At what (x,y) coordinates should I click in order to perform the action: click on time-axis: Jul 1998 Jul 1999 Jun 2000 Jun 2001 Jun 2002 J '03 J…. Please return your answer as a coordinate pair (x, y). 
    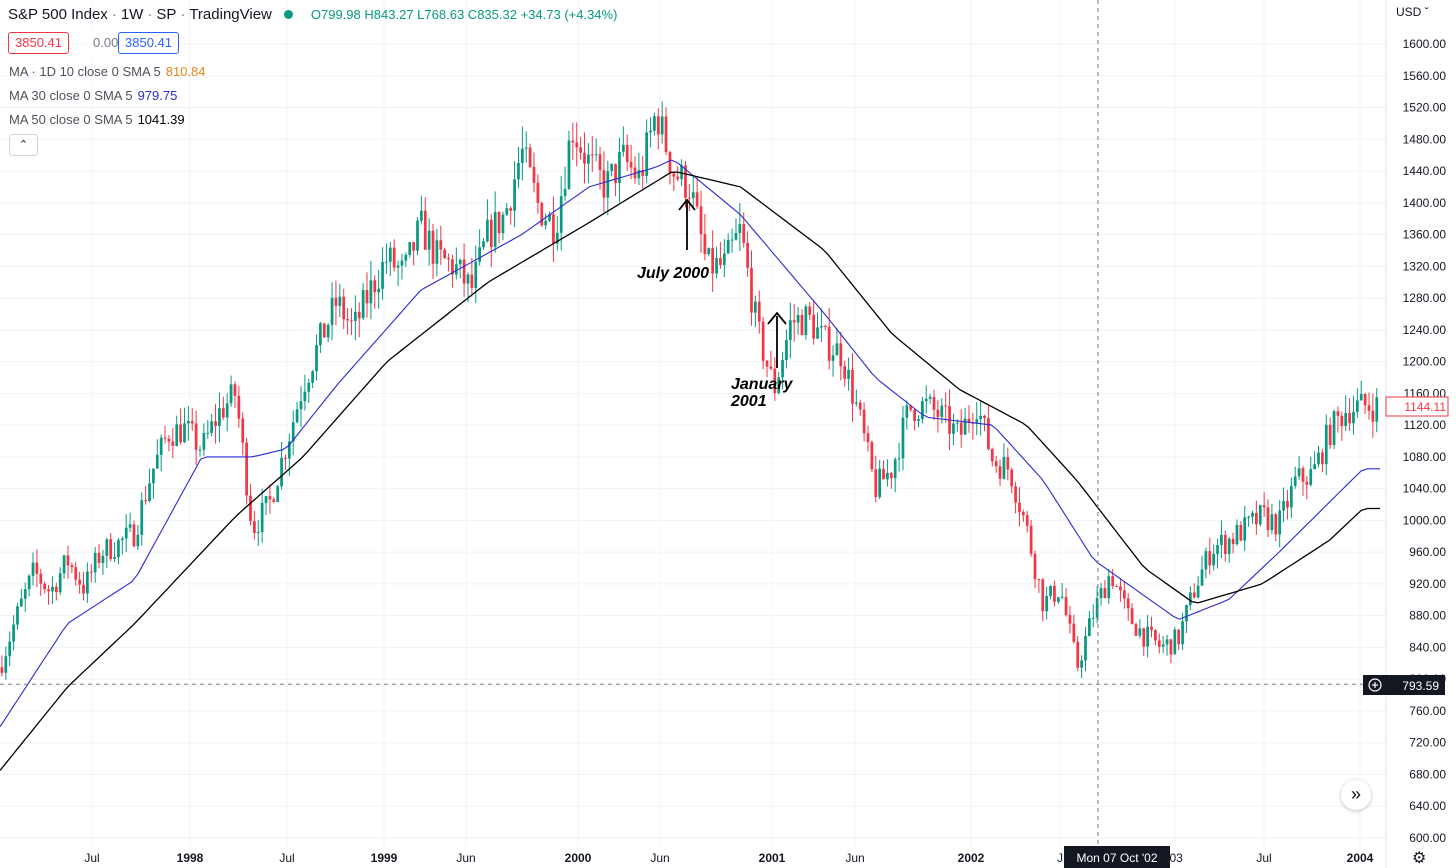
    Looking at the image, I should click on (728, 858).